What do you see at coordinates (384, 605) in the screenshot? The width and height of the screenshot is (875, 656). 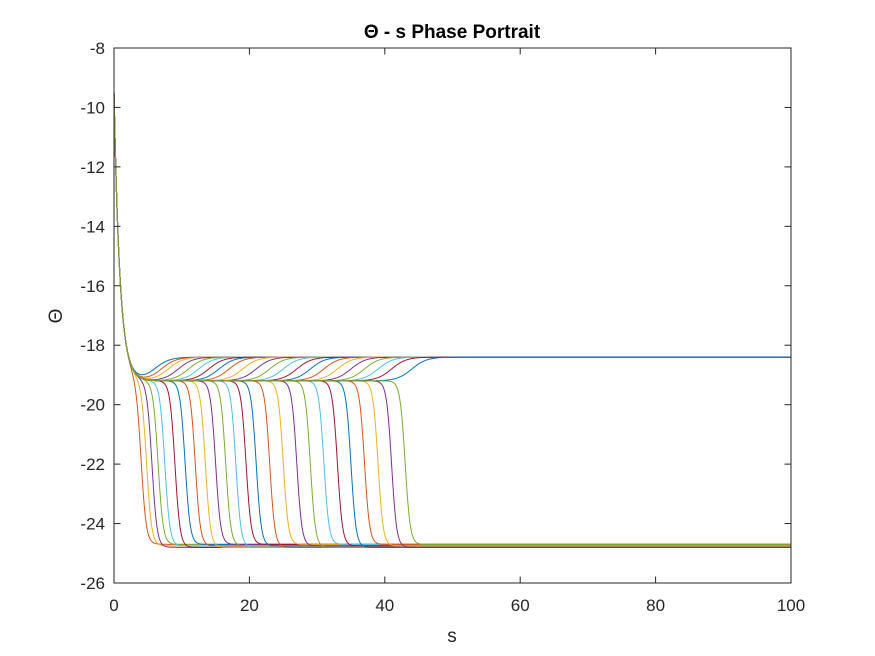 I see `x-tick-label: 40` at bounding box center [384, 605].